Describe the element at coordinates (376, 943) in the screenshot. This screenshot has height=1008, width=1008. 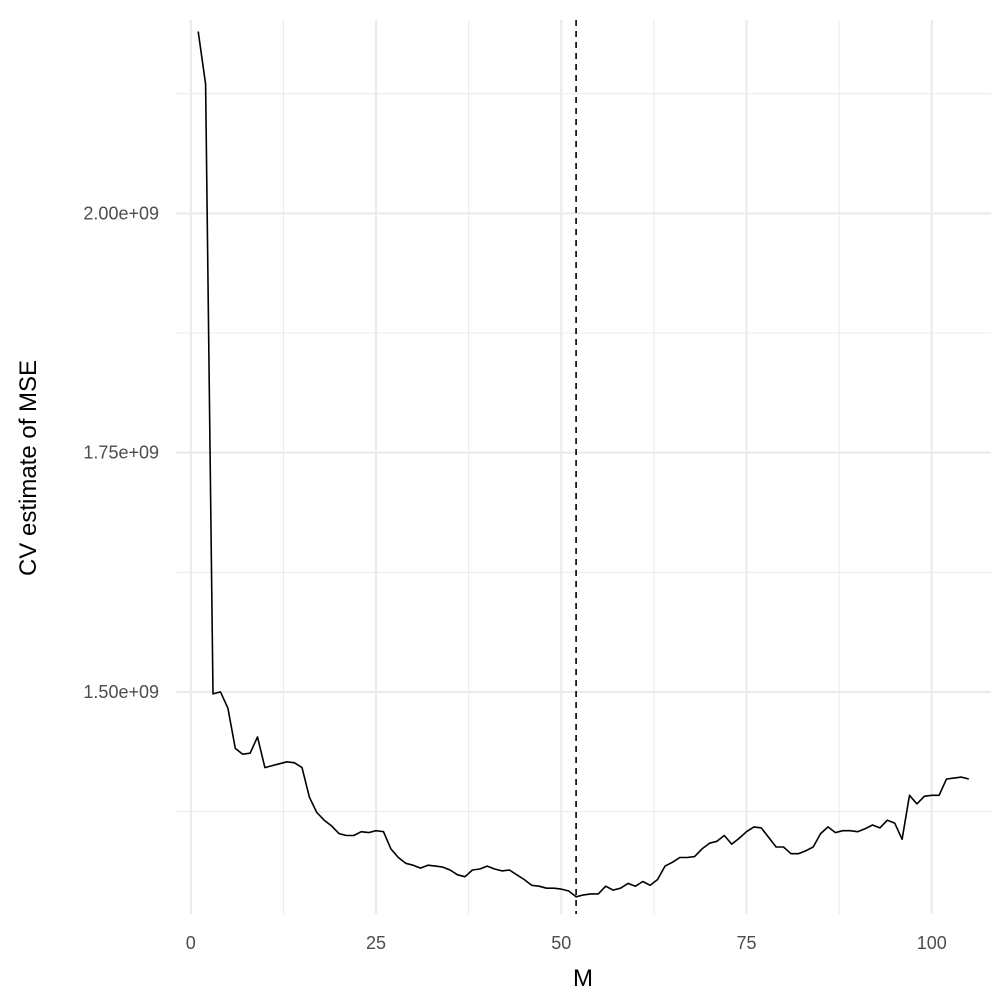
I see `x-tick-label: 25` at that location.